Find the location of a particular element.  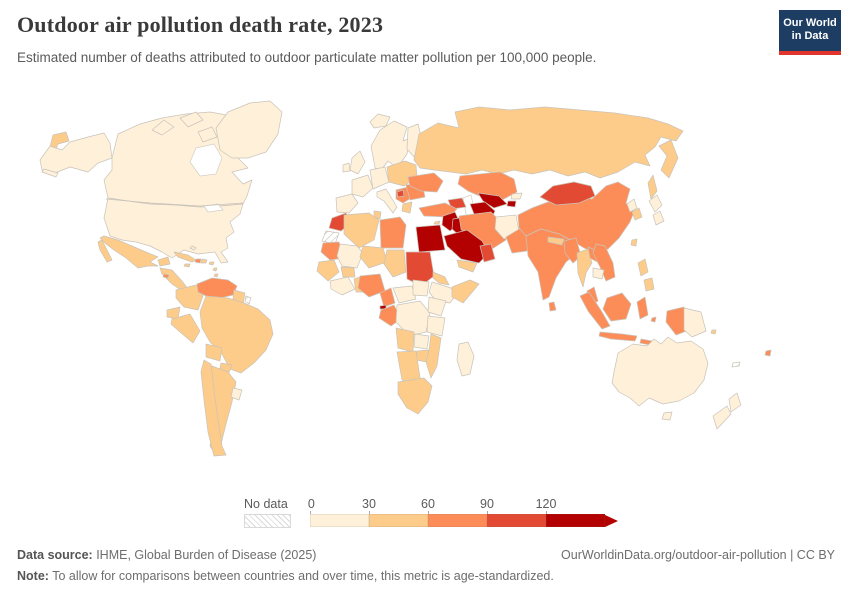

country-french-guiana is located at coordinates (248, 300).